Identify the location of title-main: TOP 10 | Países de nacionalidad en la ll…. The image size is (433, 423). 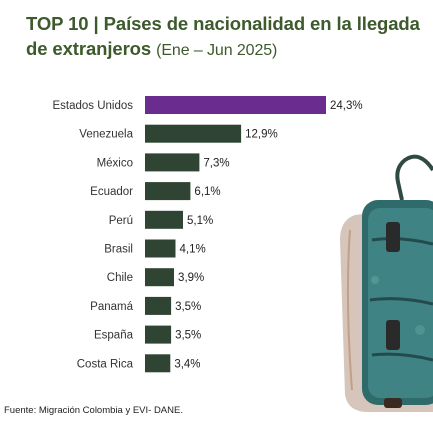
(223, 36).